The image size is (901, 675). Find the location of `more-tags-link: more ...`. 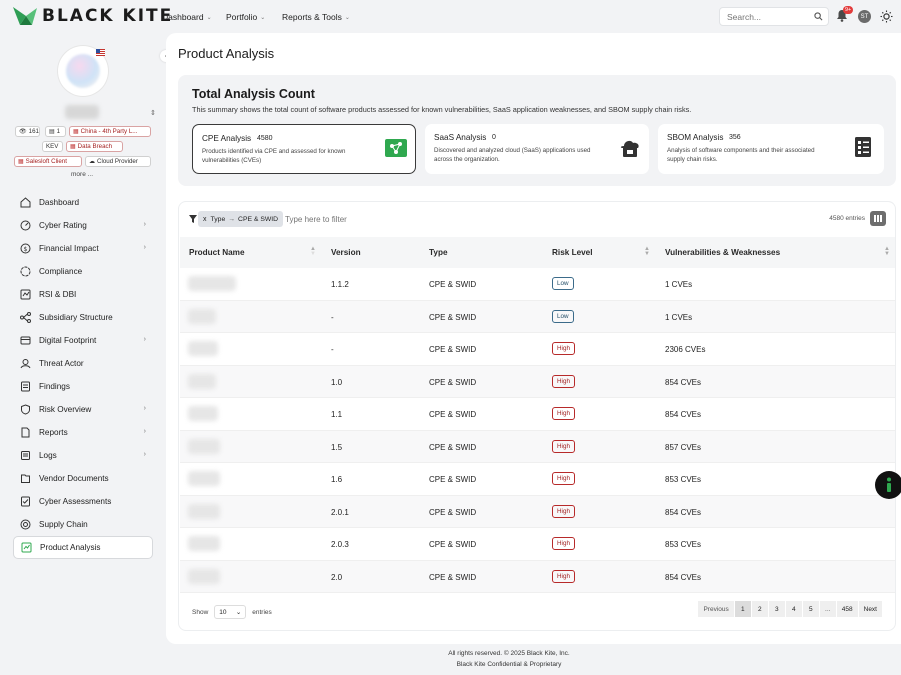

more-tags-link: more ... is located at coordinates (82, 174).